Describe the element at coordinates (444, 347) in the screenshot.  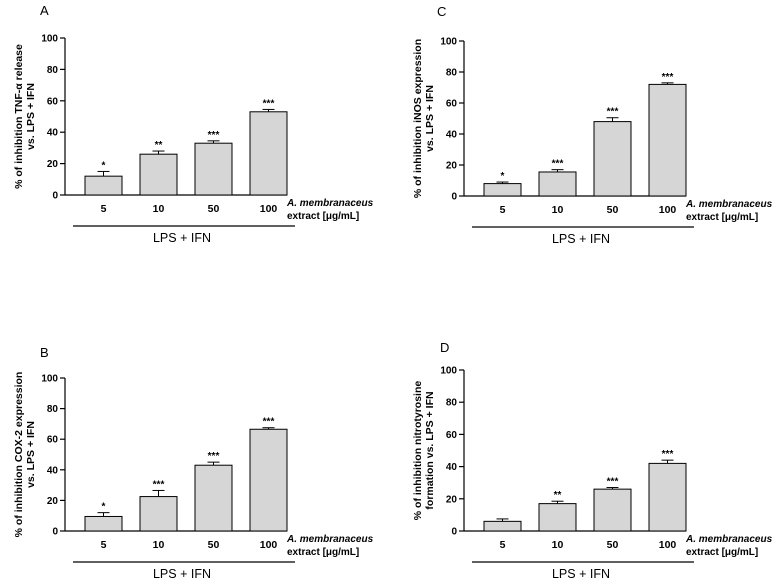
I see `panel-letter: D` at that location.